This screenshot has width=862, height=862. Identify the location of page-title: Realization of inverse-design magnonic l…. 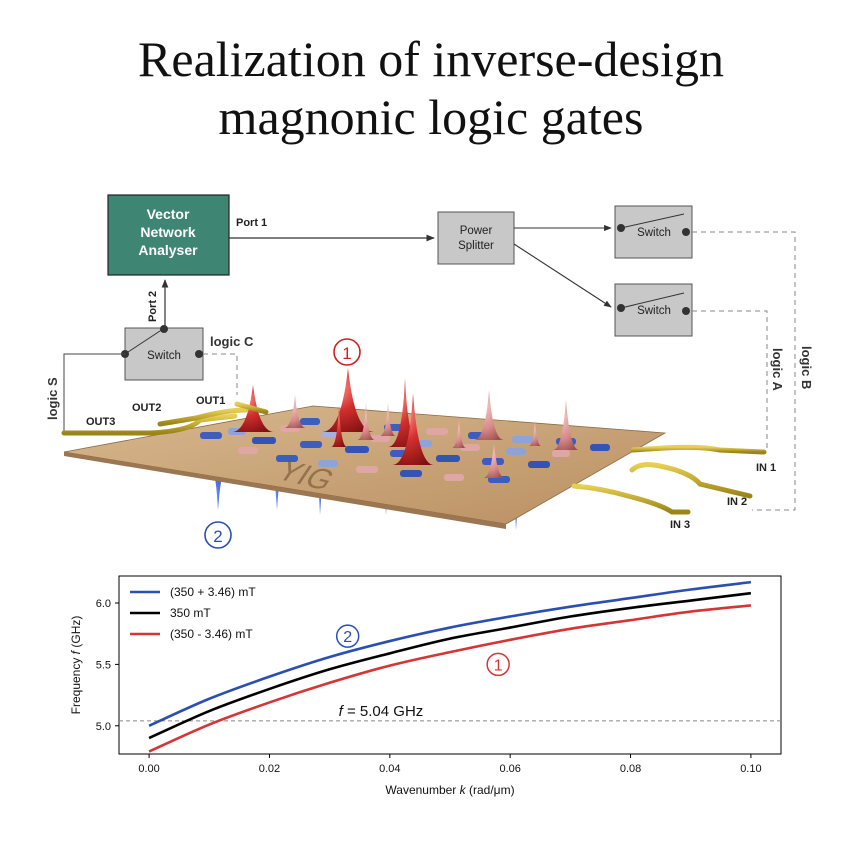
(431, 88).